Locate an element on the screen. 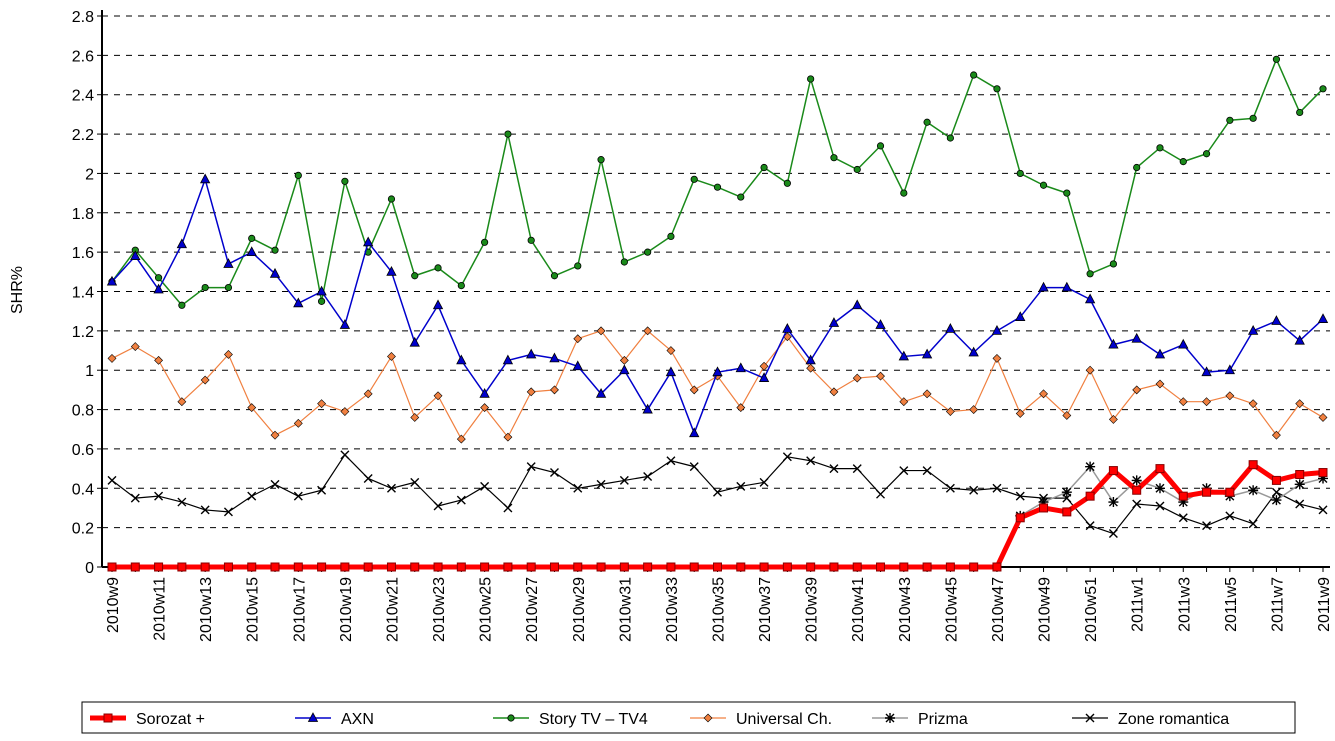  y-tick-label: 0.2 is located at coordinates (83, 529).